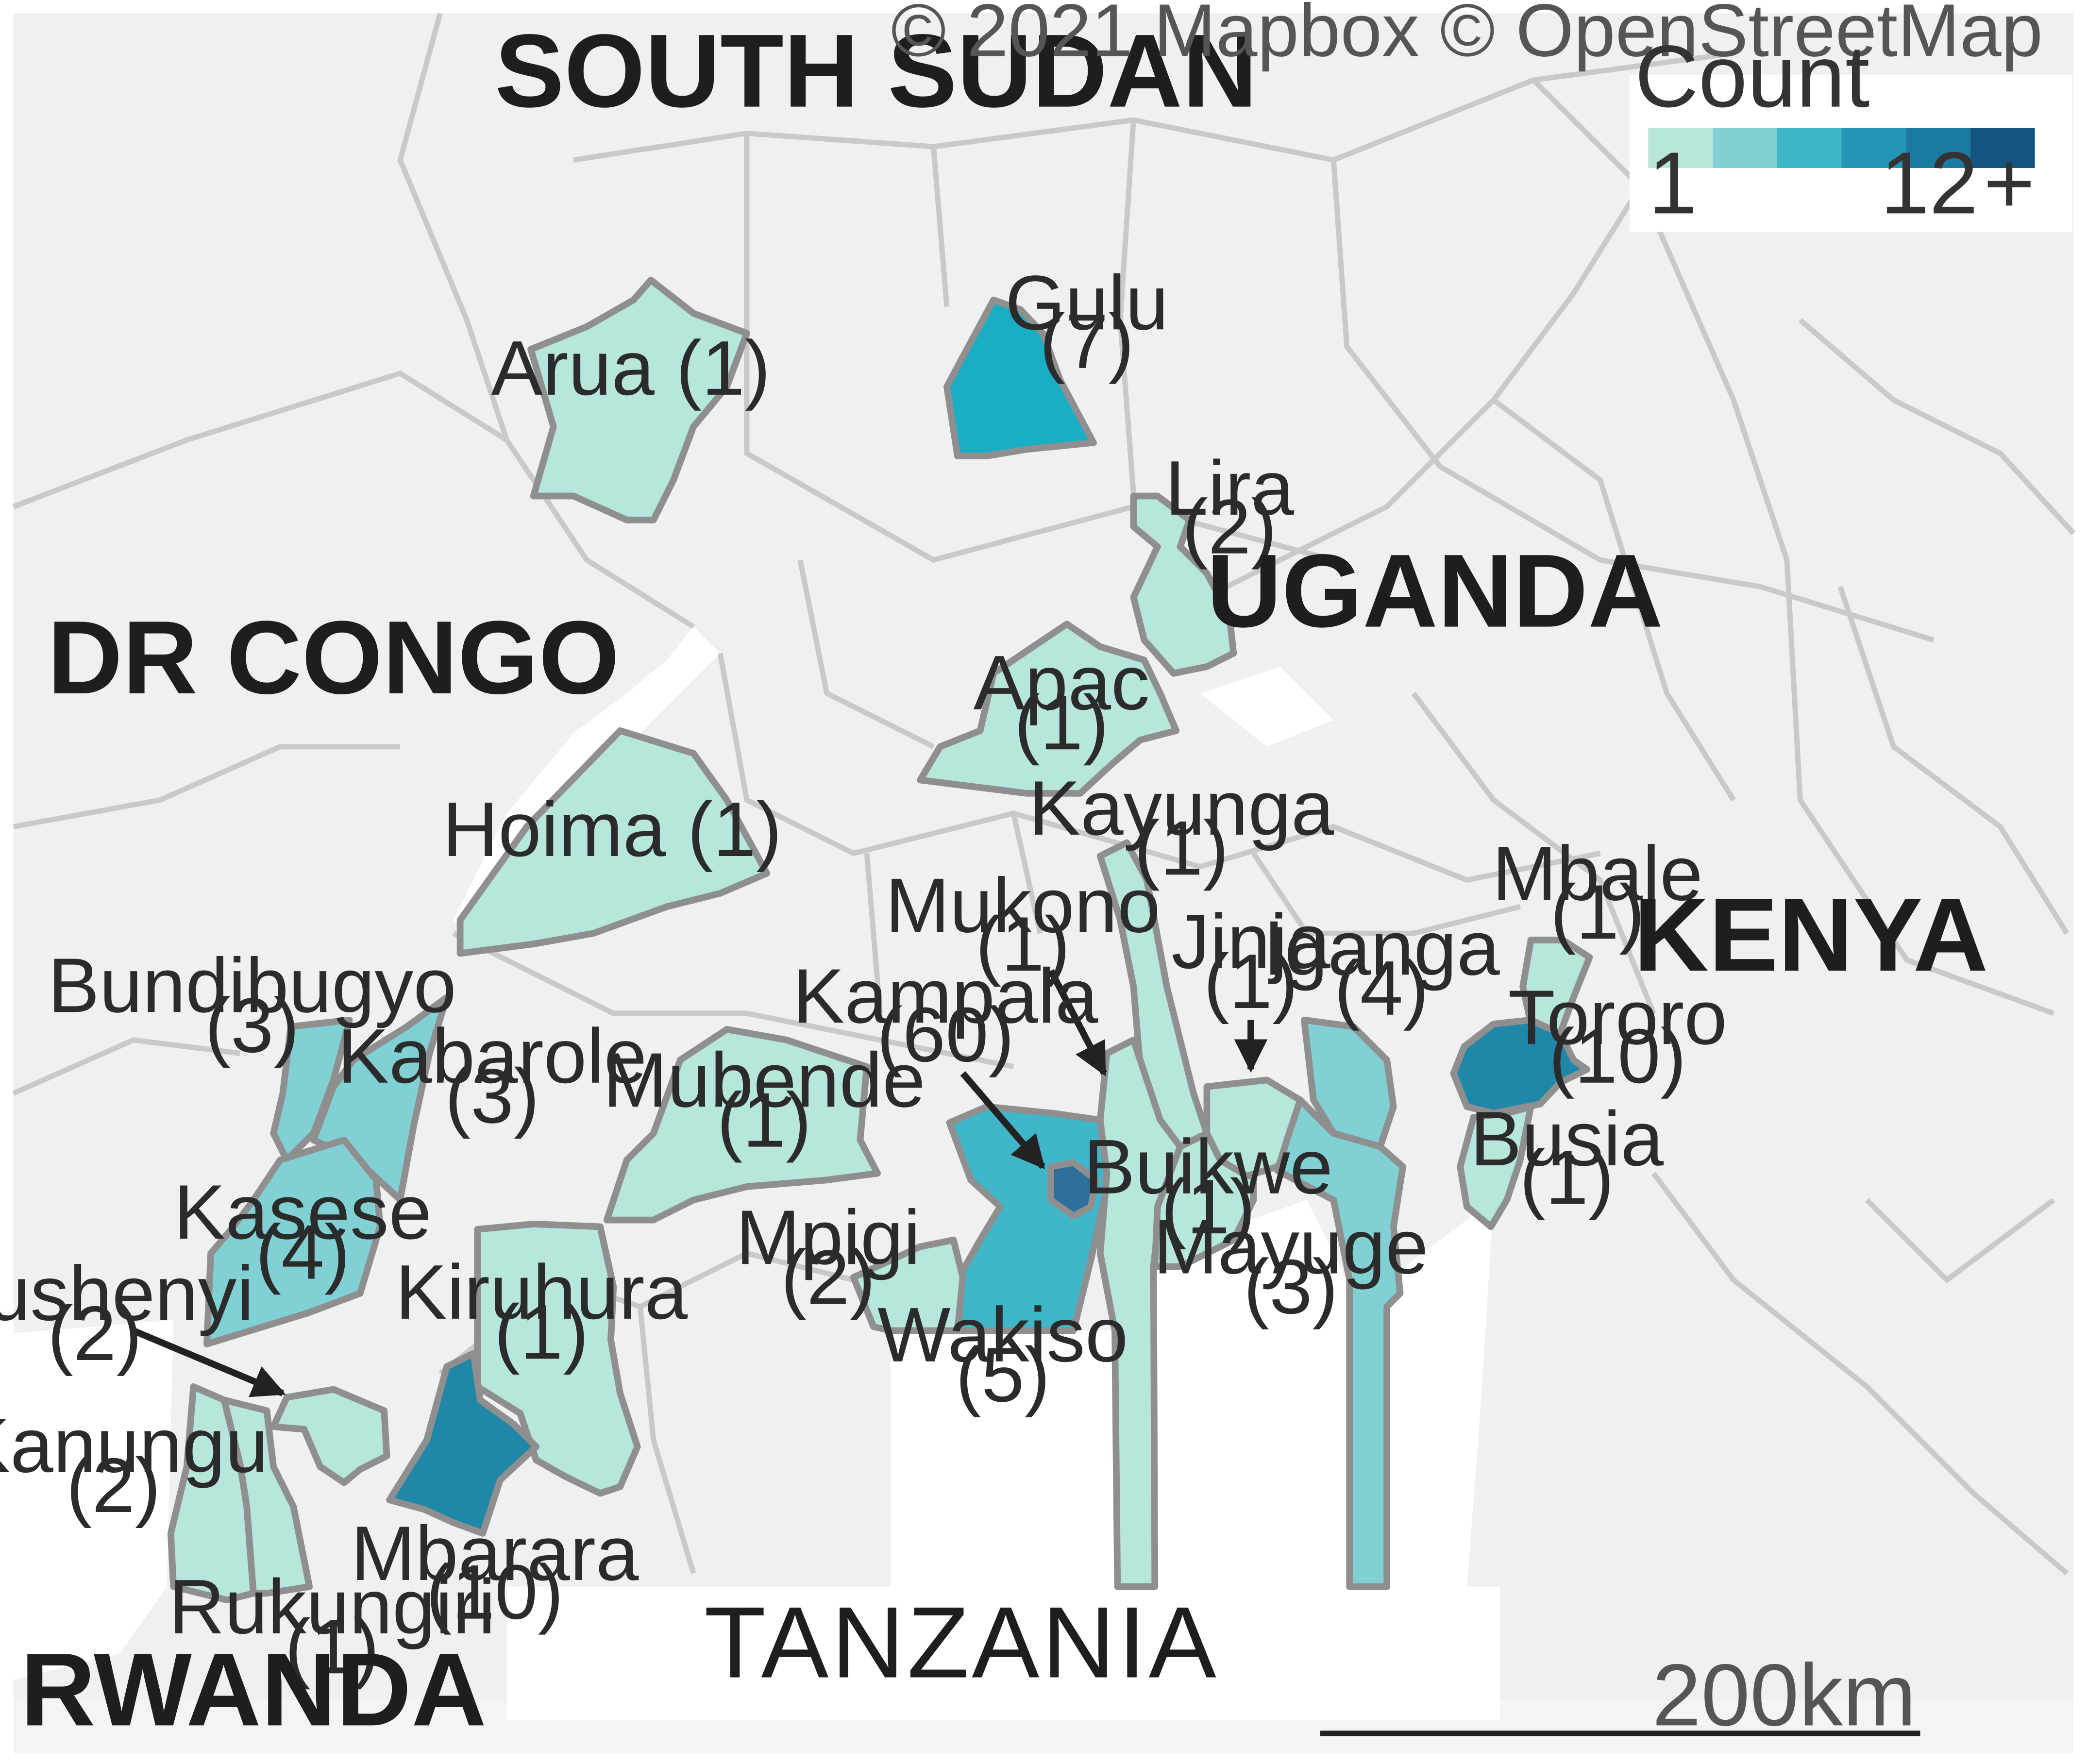  Describe the element at coordinates (1229, 527) in the screenshot. I see `label-lira-count: (2)` at that location.